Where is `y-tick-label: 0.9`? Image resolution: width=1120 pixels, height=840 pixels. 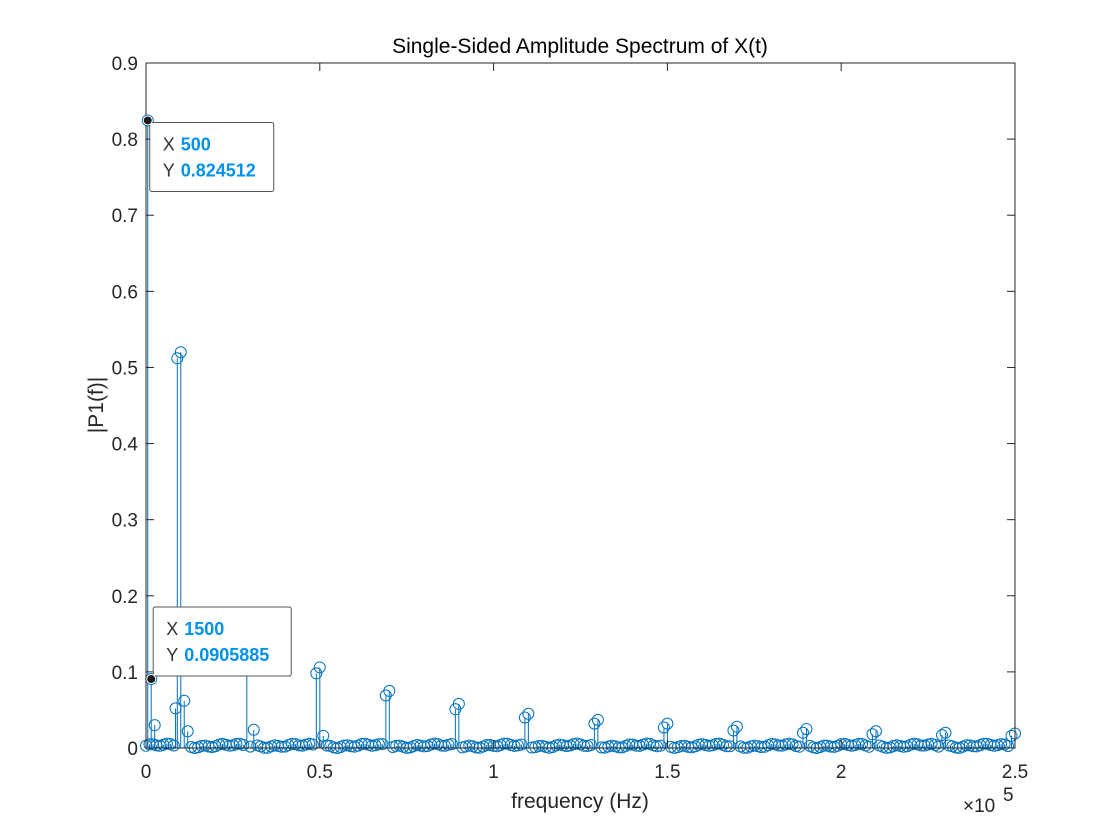 y-tick-label: 0.9 is located at coordinates (125, 64).